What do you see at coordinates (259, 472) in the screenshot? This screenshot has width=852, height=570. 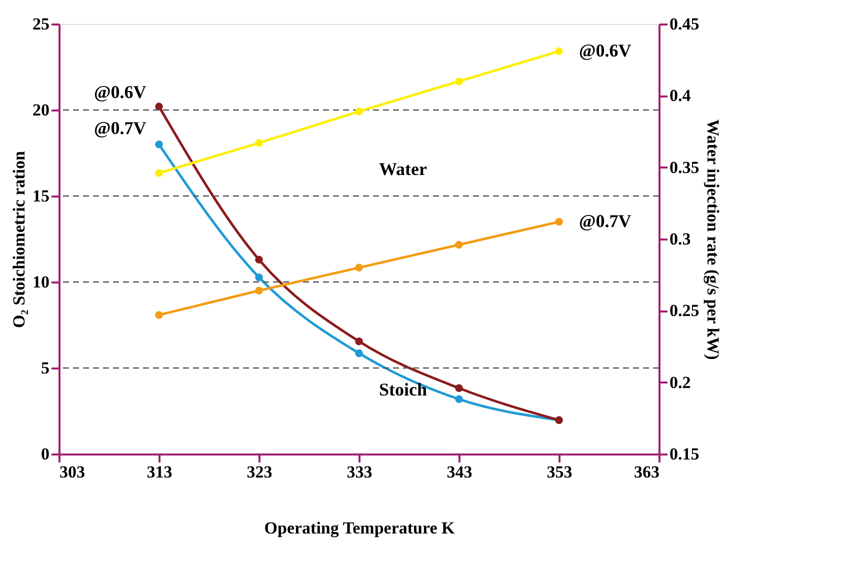 I see `x-tick-label: 323` at bounding box center [259, 472].